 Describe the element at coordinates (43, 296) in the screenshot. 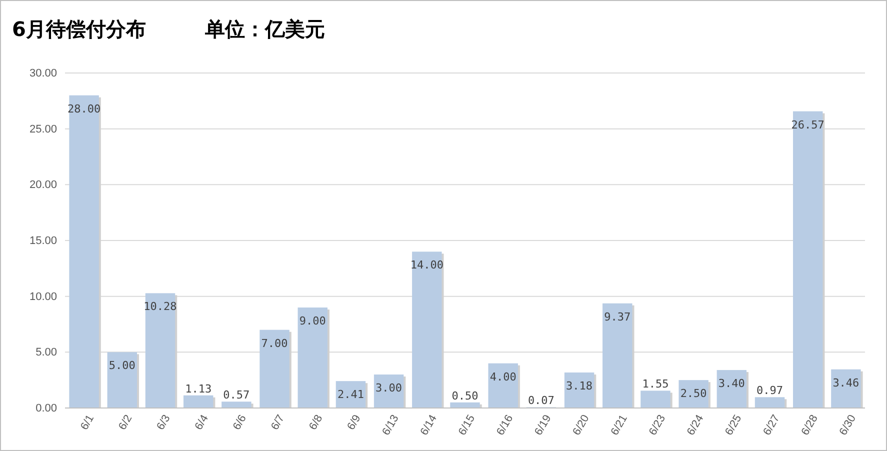

I see `y-tick-label: 10.00` at that location.